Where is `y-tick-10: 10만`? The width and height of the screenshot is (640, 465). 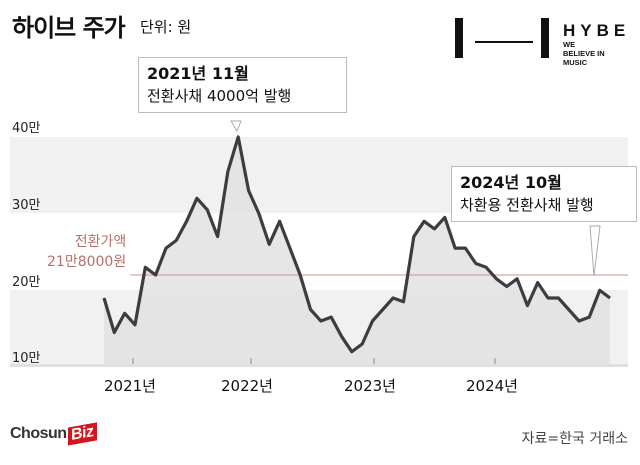
y-tick-10: 10만 is located at coordinates (26, 358).